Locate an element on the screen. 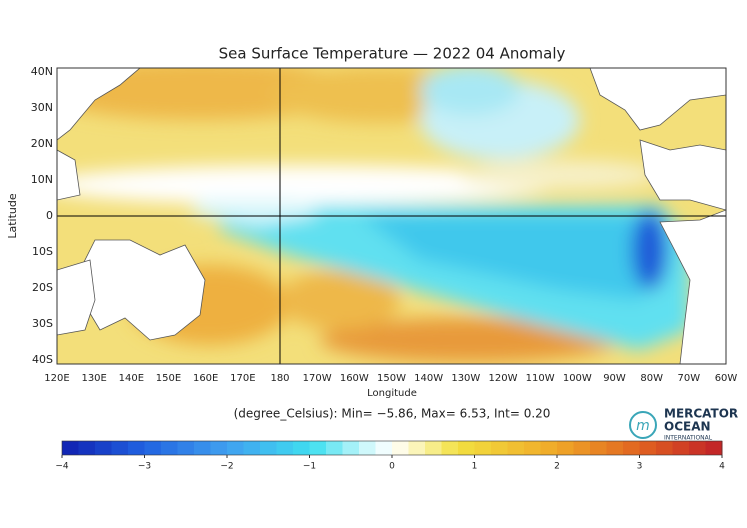 This screenshot has height=528, width=747. logo-text: MERCATOR is located at coordinates (701, 414).